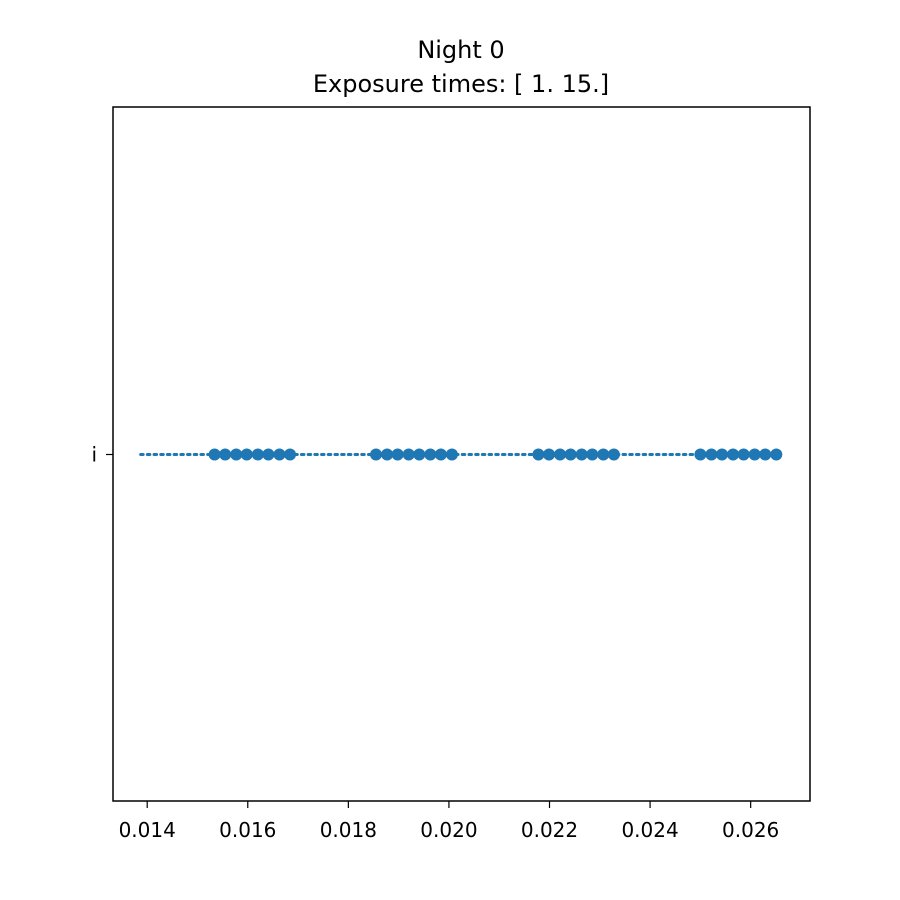  What do you see at coordinates (461, 454) in the screenshot?
I see `plot-area` at bounding box center [461, 454].